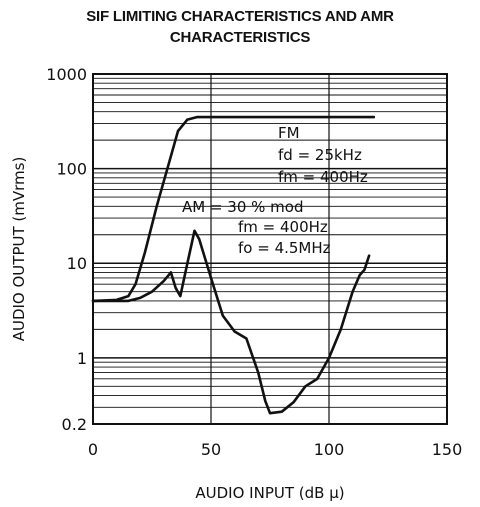 The width and height of the screenshot is (480, 507). What do you see at coordinates (240, 37) in the screenshot?
I see `chart-title-line-2: CHARACTERISTICS` at bounding box center [240, 37].